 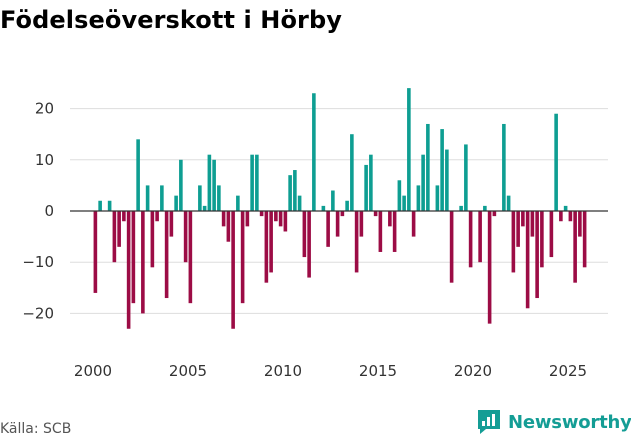 What do you see at coordinates (49, 211) in the screenshot?
I see `y-tick-label: 0` at bounding box center [49, 211].